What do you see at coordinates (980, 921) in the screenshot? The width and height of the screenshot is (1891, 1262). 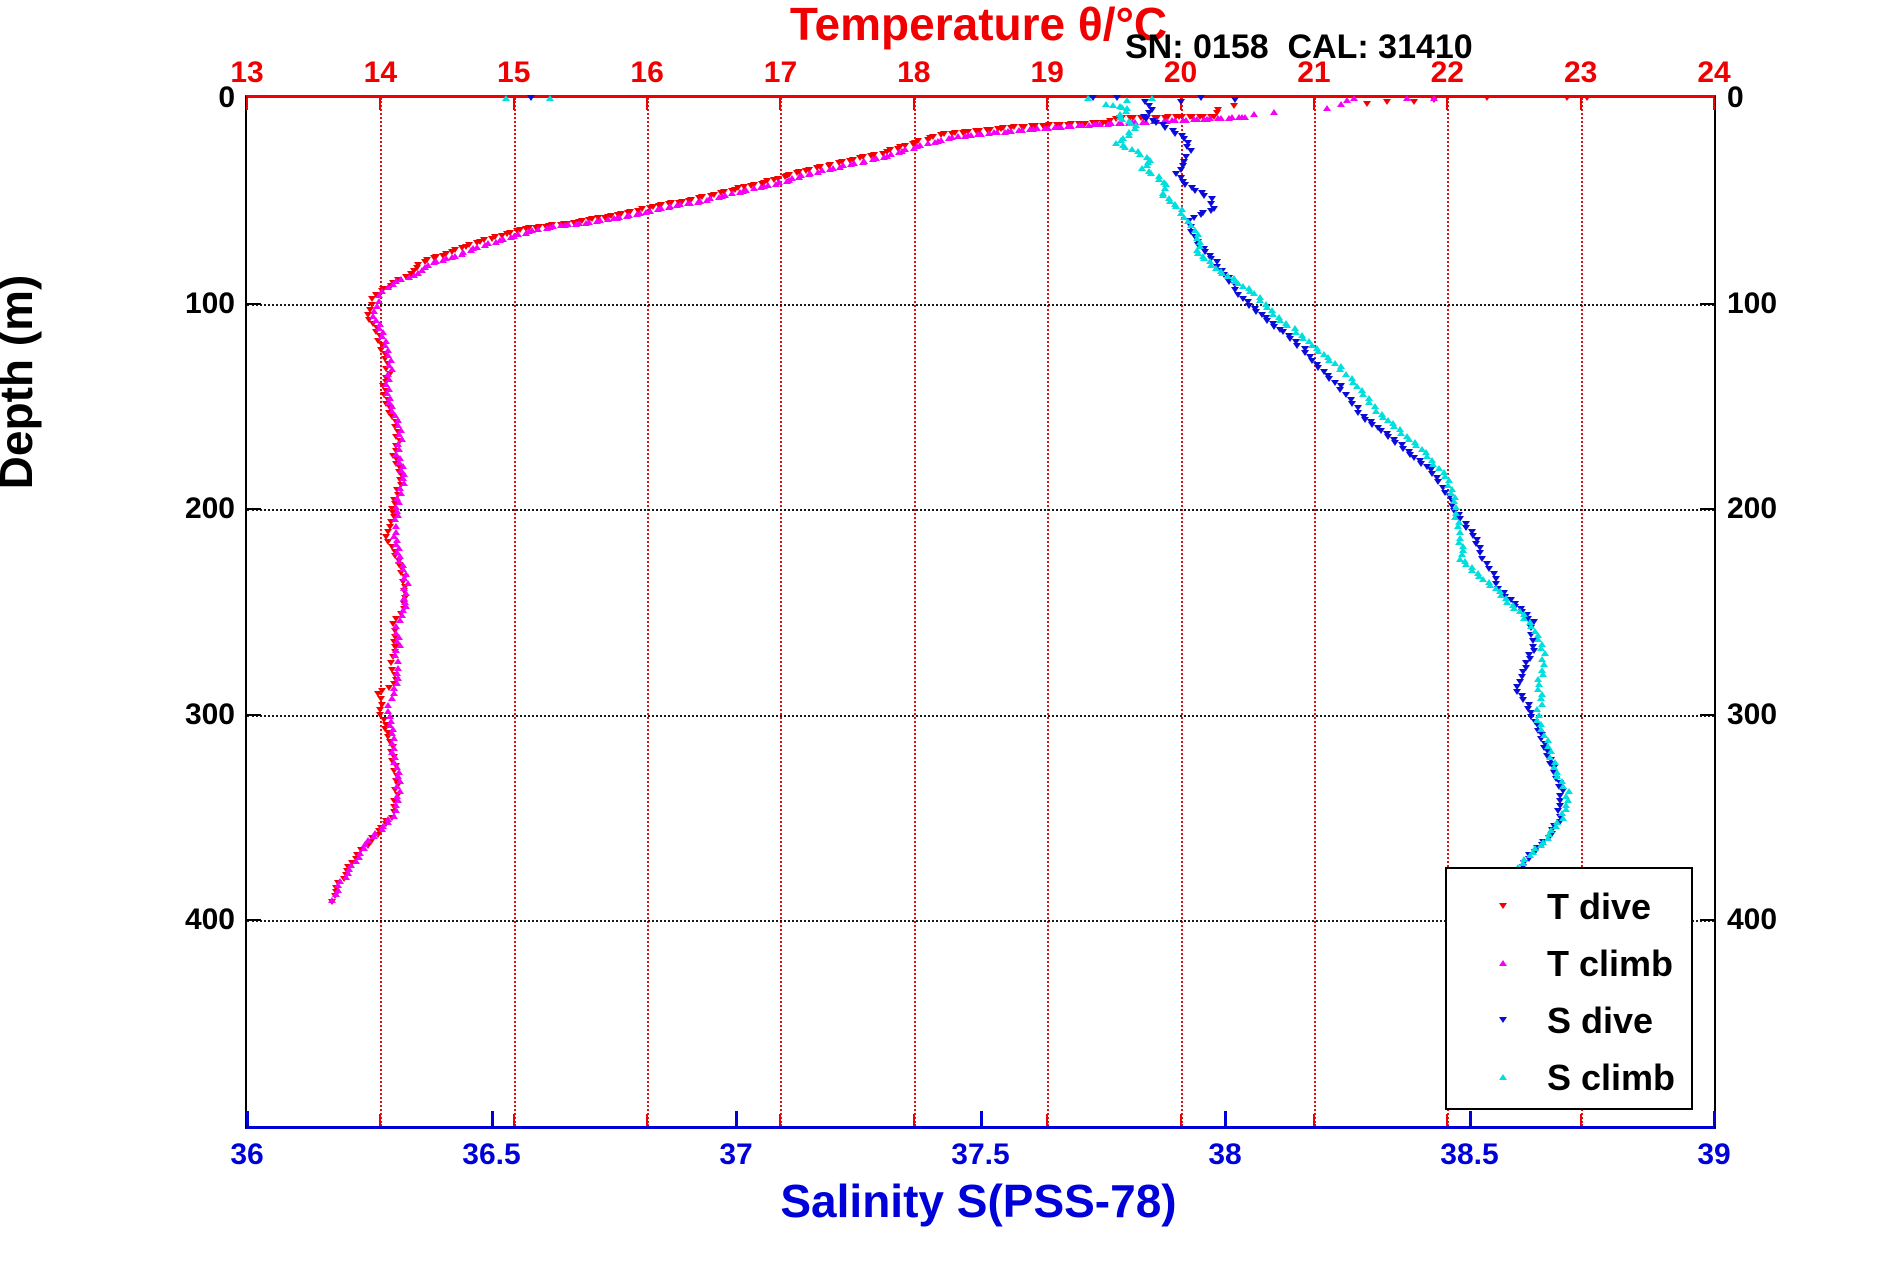 I see `gridline-horizontal` at bounding box center [980, 921].